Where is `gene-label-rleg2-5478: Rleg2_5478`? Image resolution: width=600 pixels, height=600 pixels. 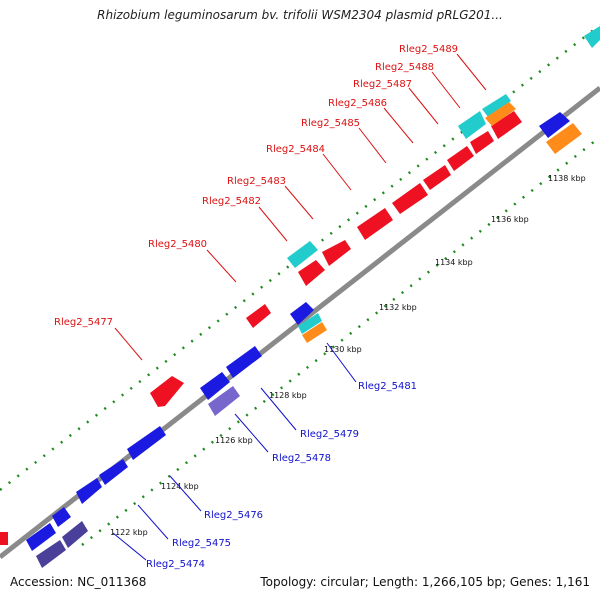
gene-label-rleg2-5478: Rleg2_5478 is located at coordinates (301, 458).